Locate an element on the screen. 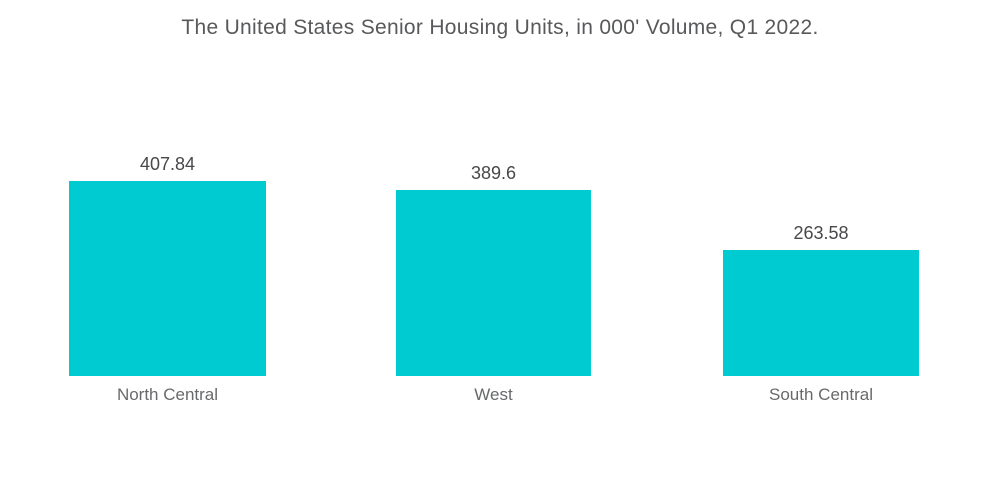 The height and width of the screenshot is (504, 1000). bar-value-label: 407.84 is located at coordinates (167, 164).